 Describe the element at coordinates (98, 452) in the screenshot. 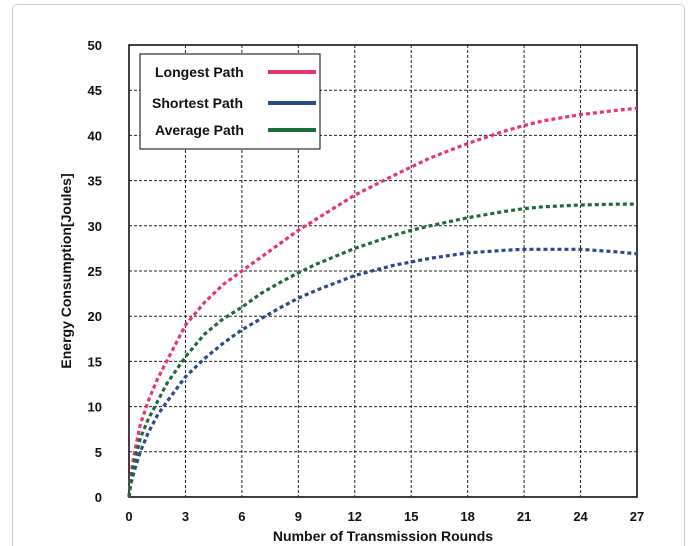

I see `y-tick-label: 5` at that location.